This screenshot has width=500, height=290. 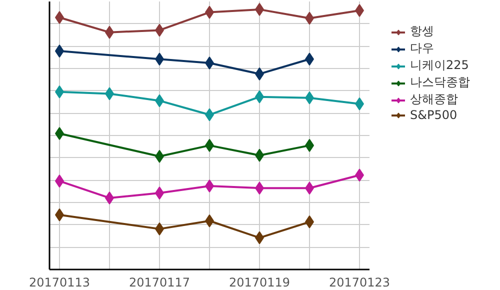 I want to click on legend-label: 나스닥종합, so click(x=440, y=82).